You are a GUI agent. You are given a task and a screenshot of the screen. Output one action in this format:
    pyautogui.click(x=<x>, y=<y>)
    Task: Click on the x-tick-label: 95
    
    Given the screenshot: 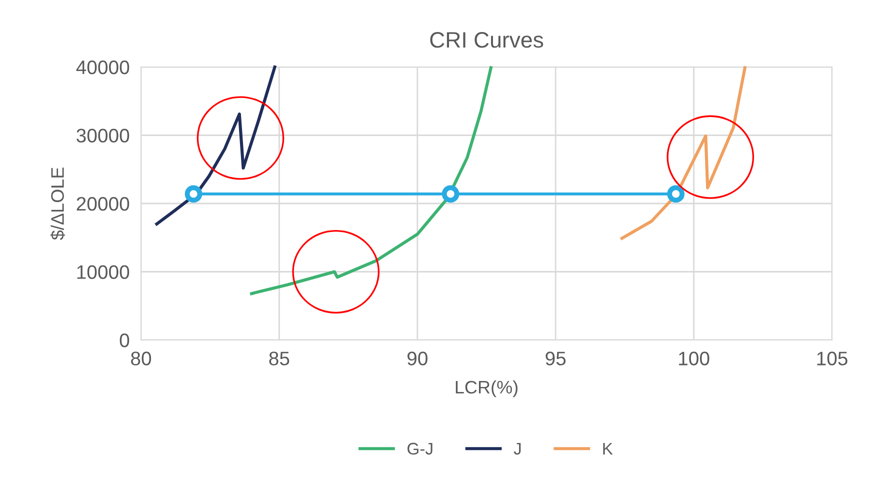 What is the action you would take?
    pyautogui.click(x=556, y=359)
    